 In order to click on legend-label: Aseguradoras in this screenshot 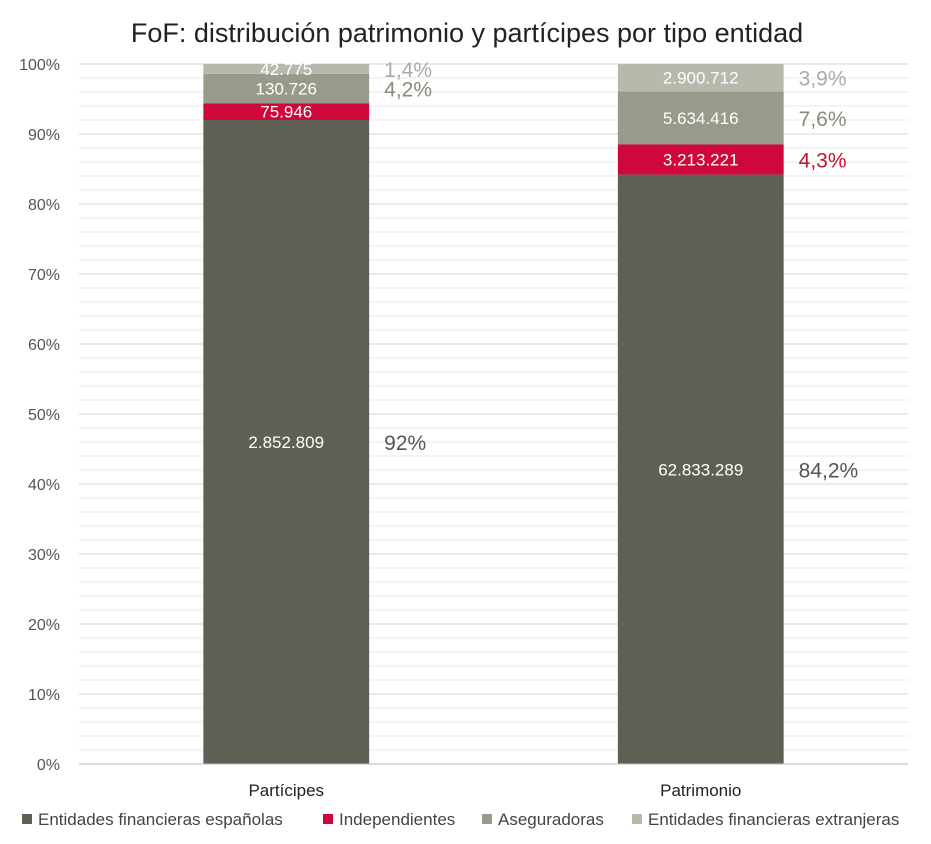, I will do `click(551, 819)`.